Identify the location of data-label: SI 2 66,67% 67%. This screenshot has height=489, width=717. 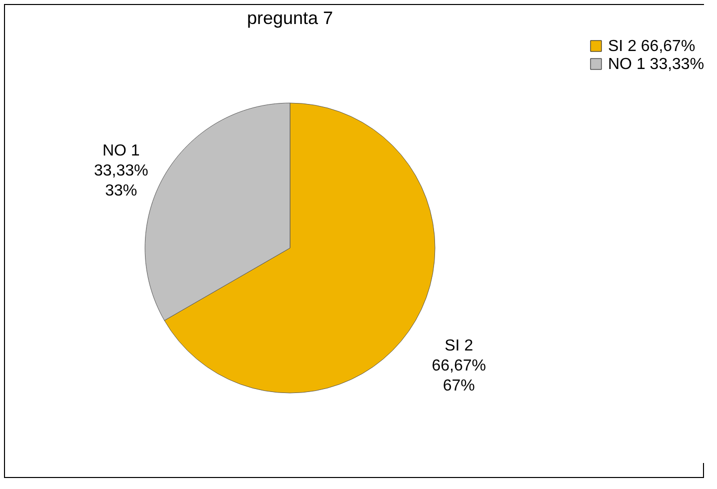
(459, 366).